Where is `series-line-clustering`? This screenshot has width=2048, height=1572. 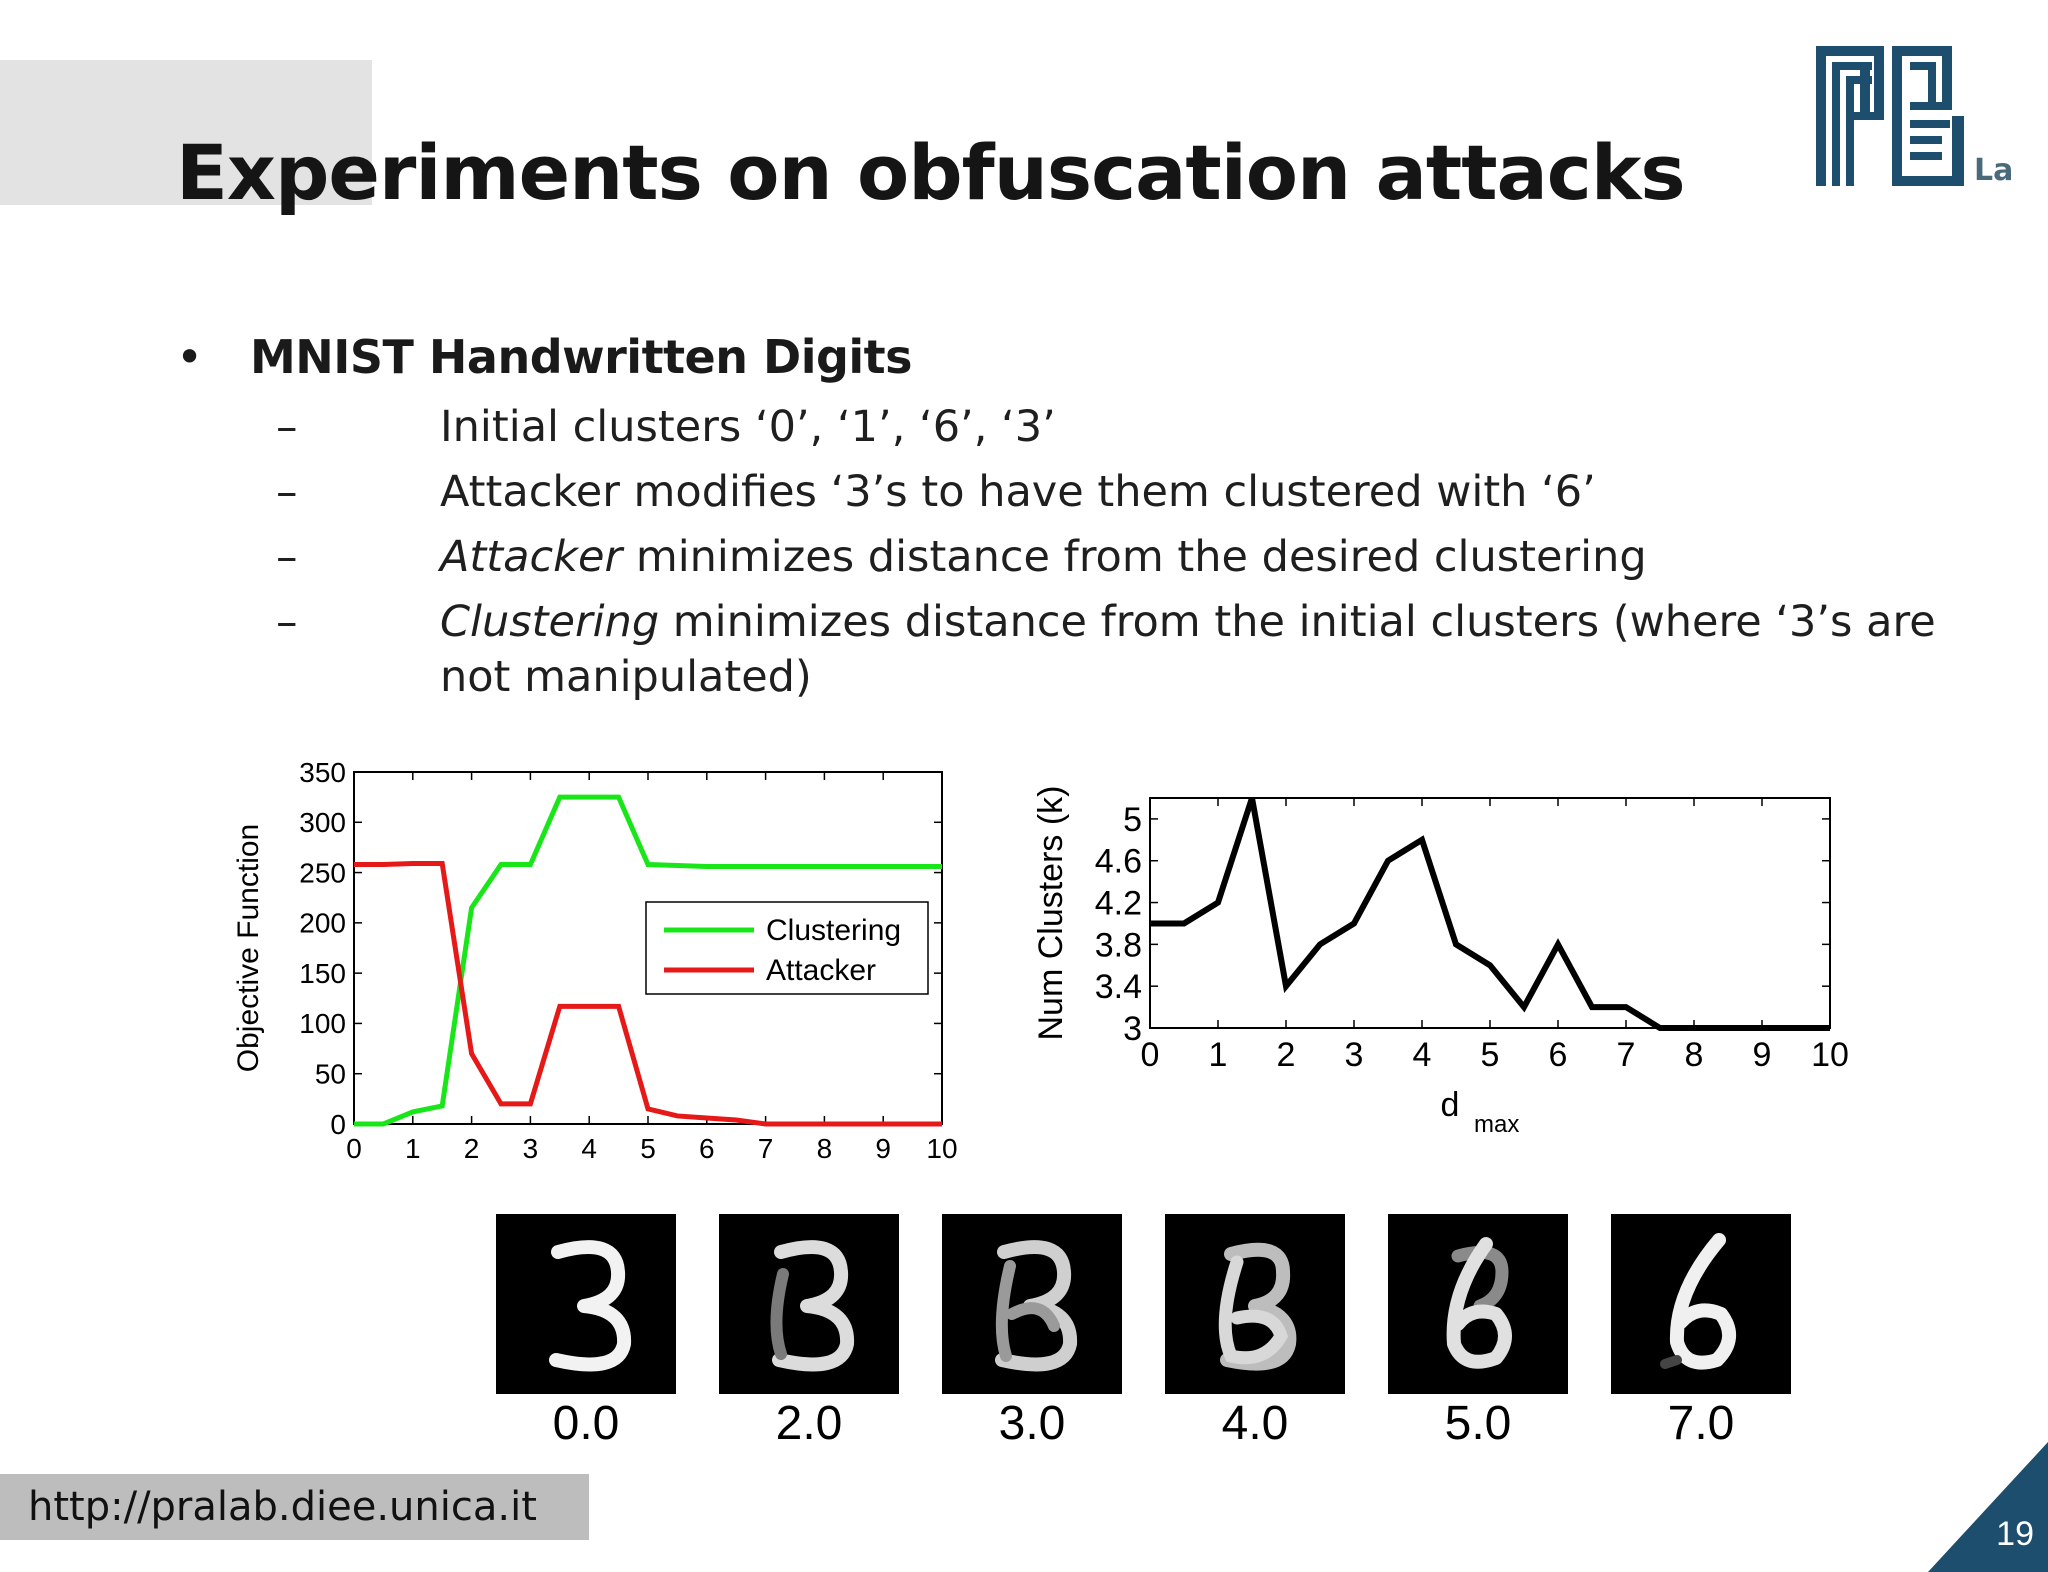
series-line-clustering is located at coordinates (648, 960).